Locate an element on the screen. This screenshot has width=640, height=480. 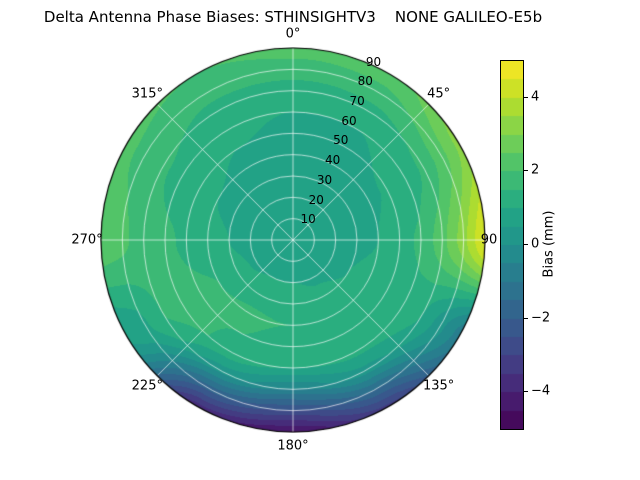
radial-tick-label: 20 is located at coordinates (316, 199).